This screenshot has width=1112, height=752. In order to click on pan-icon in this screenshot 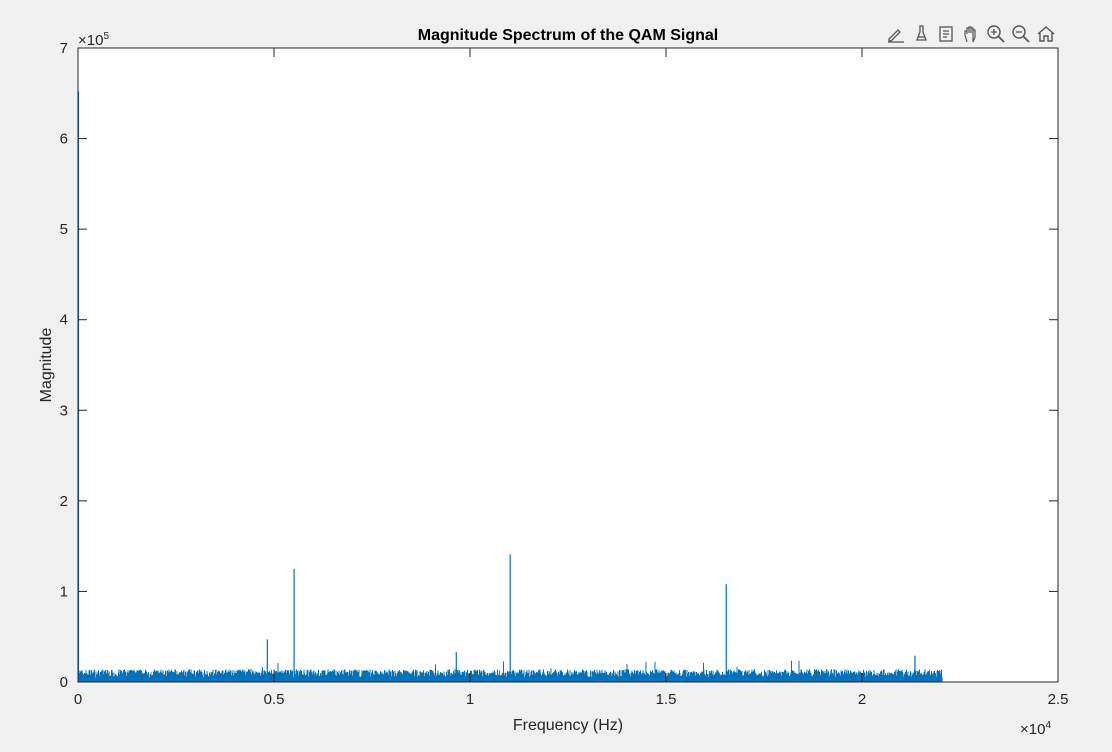, I will do `click(970, 33)`.